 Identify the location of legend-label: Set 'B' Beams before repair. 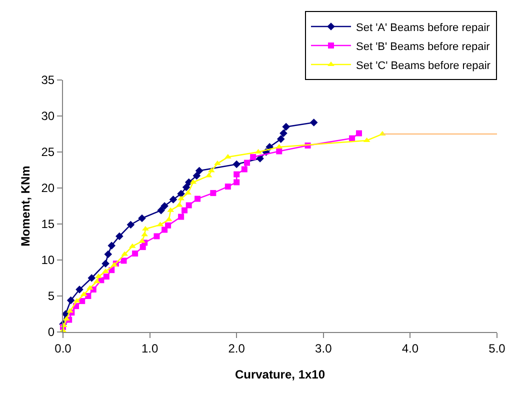
(423, 46).